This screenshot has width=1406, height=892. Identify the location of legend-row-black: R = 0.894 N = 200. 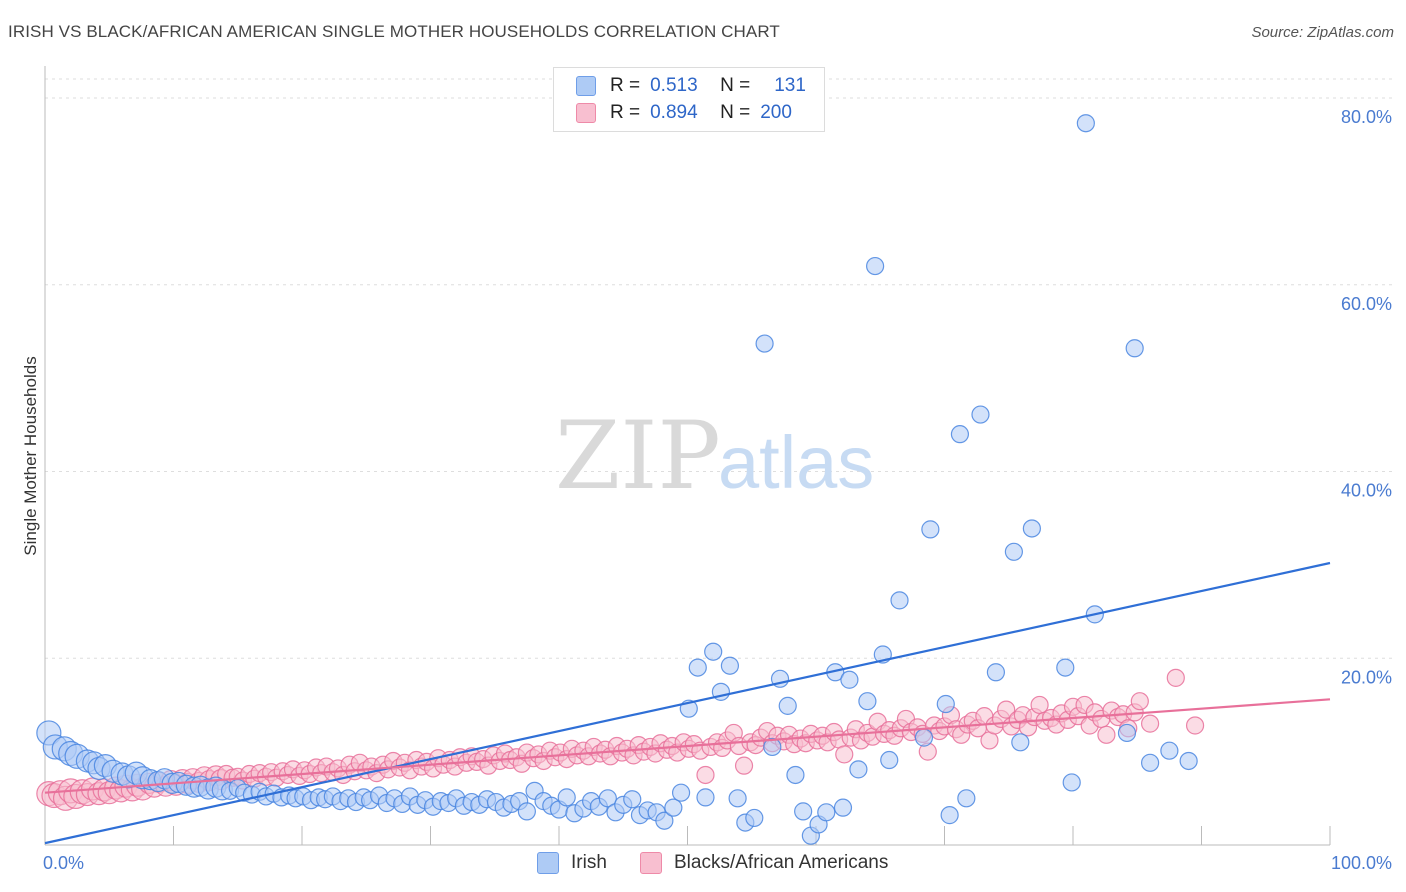
(684, 113).